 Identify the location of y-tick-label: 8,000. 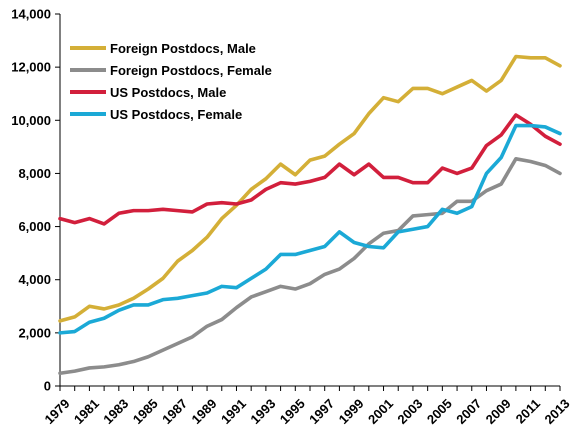
(34, 173).